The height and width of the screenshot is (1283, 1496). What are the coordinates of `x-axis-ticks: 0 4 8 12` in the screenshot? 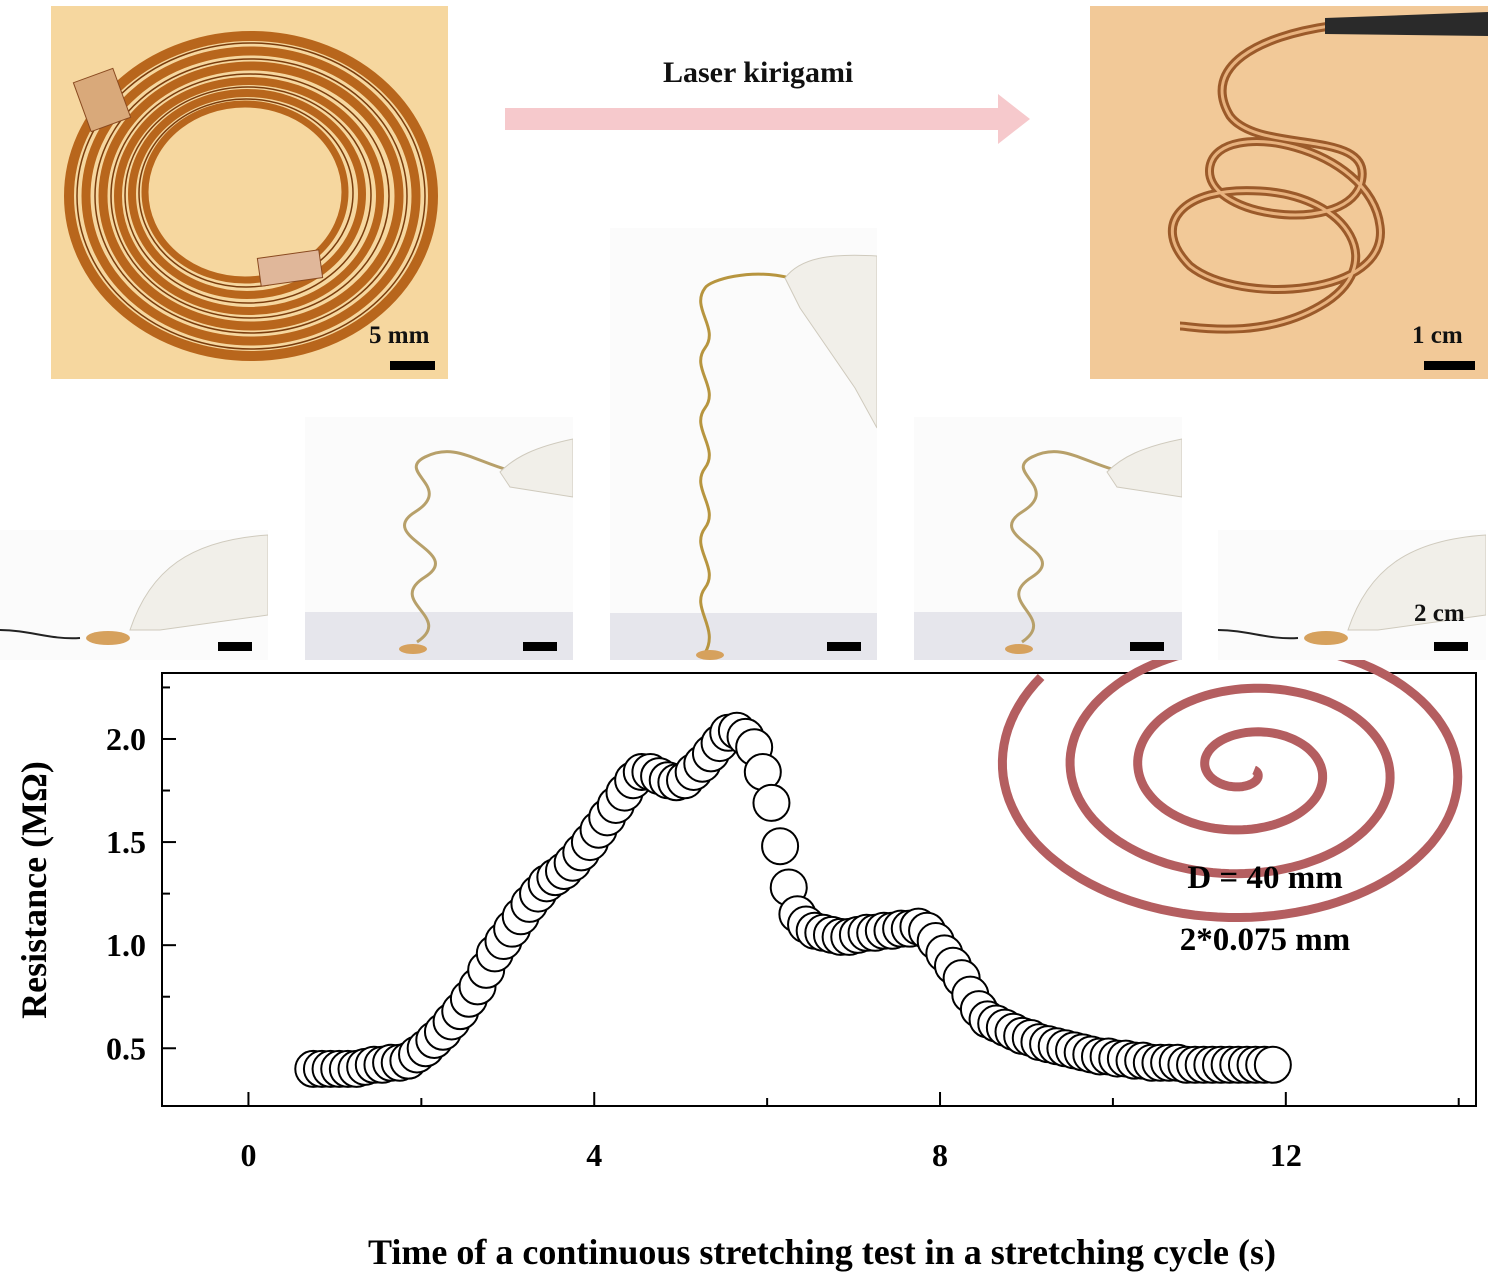 It's located at (850, 1132).